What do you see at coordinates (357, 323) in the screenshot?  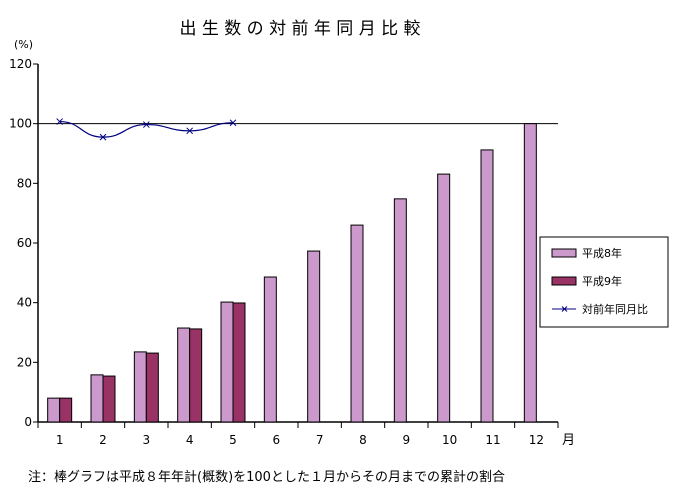 I see `bar-平成8年-8` at bounding box center [357, 323].